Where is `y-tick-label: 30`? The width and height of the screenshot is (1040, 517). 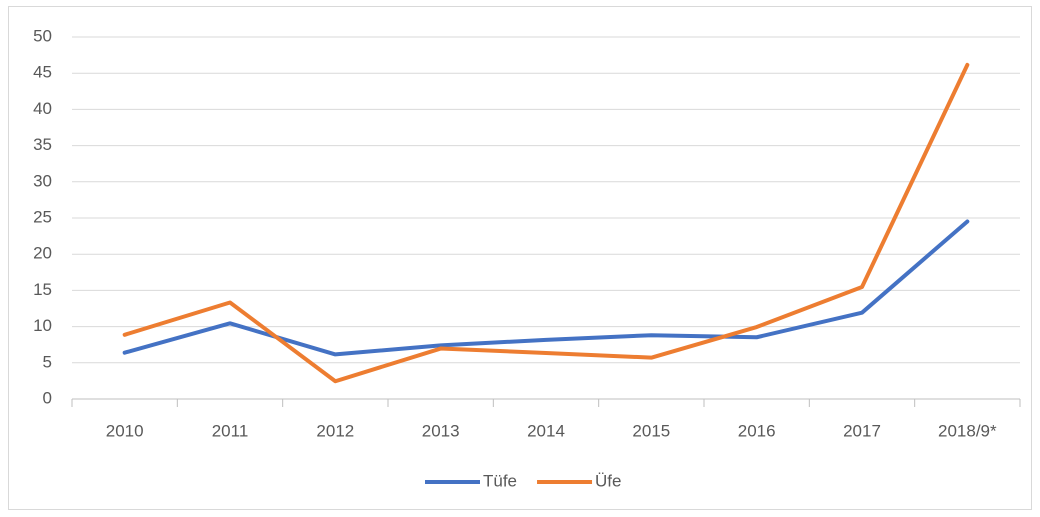 y-tick-label: 30 is located at coordinates (42, 180).